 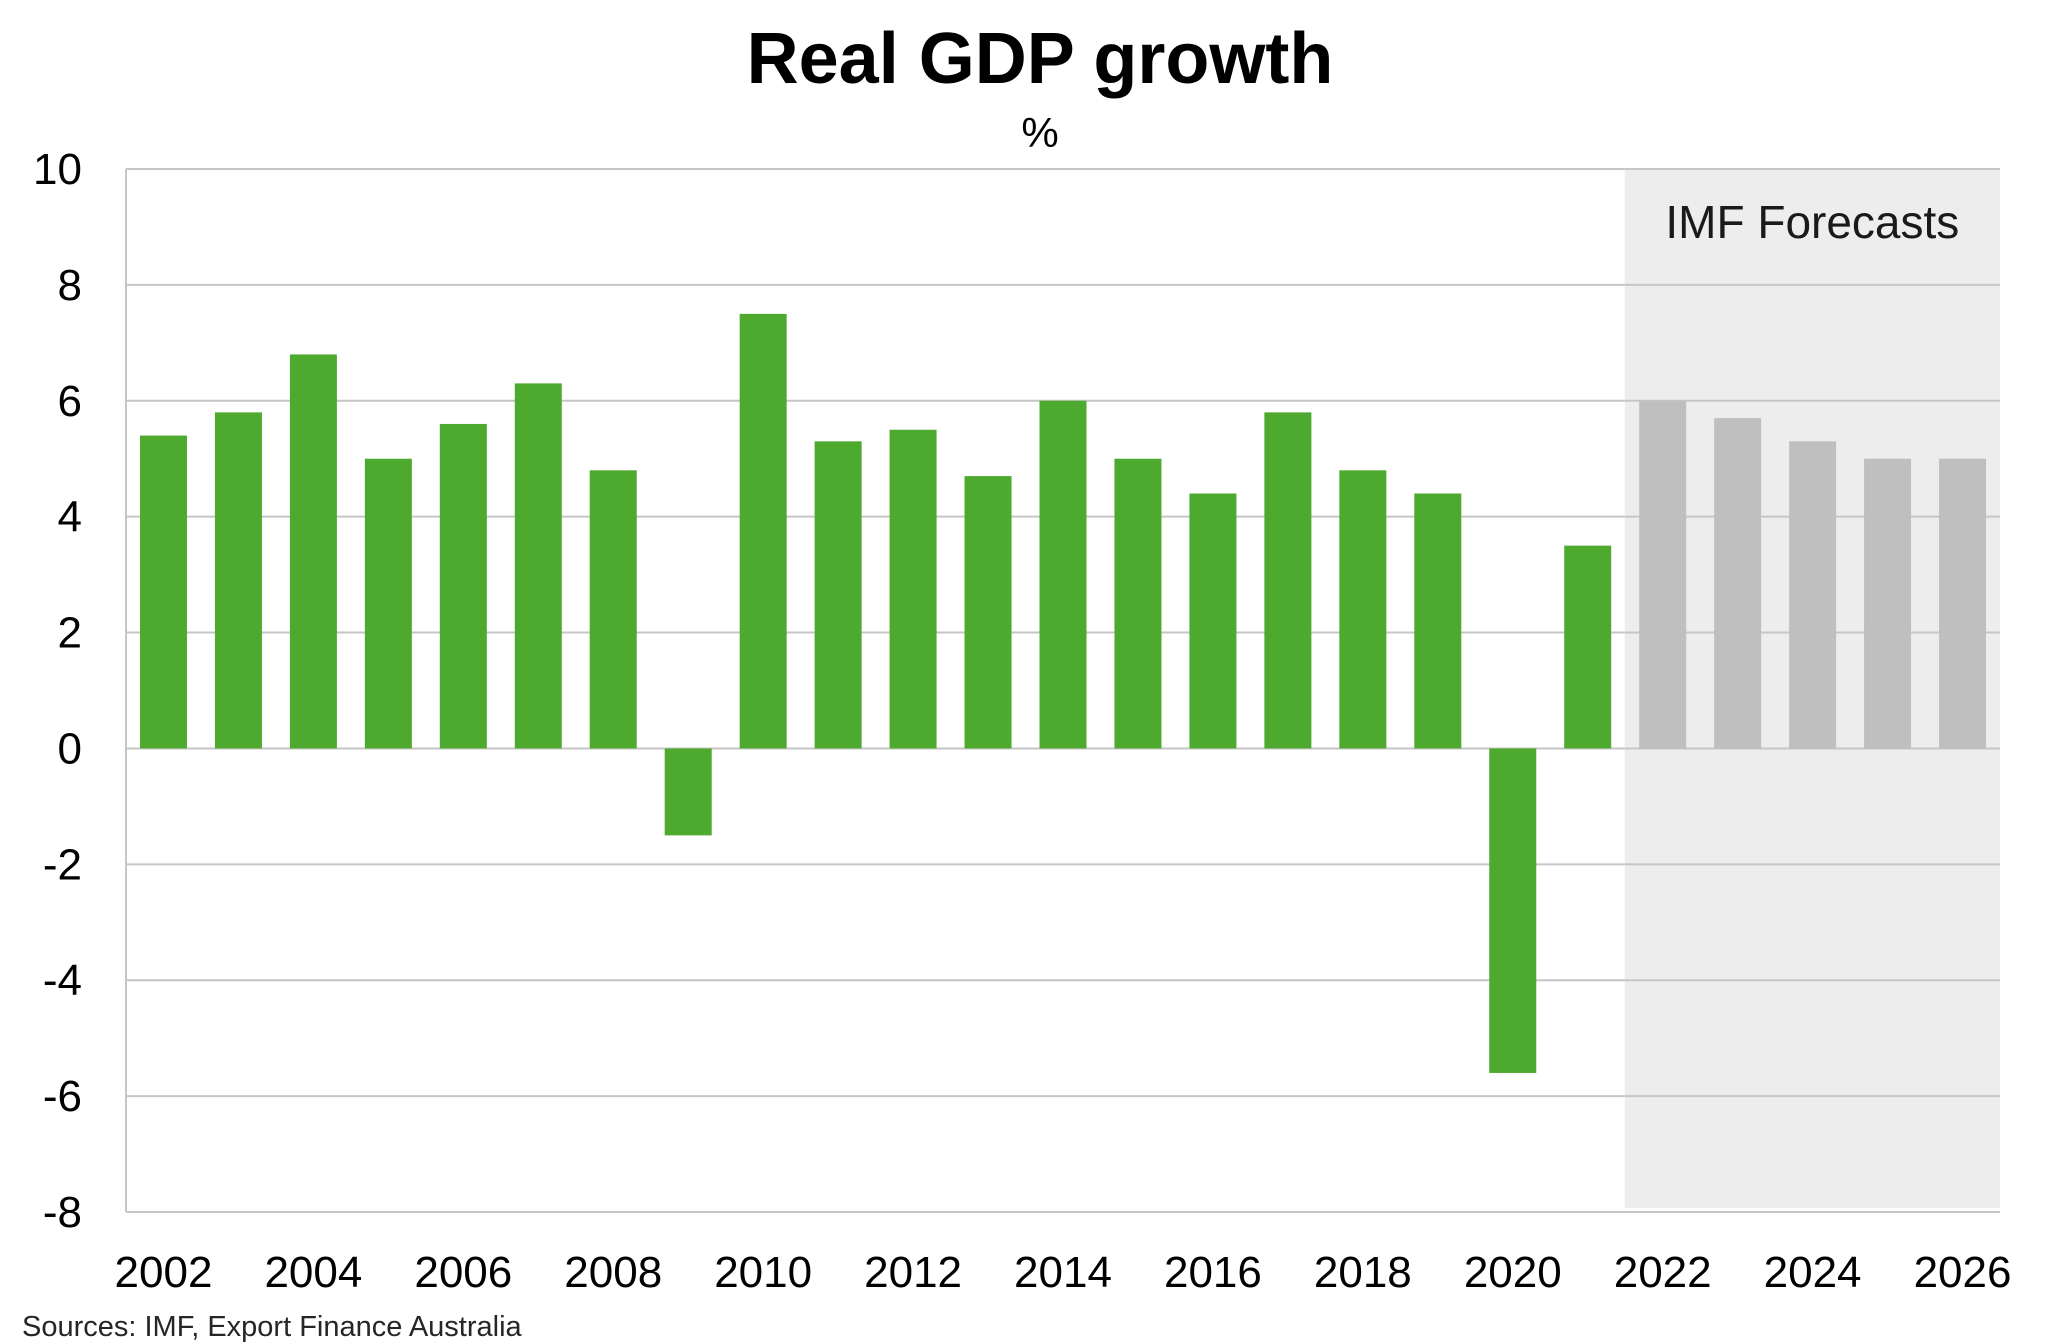 What do you see at coordinates (1138, 603) in the screenshot?
I see `bar-2015` at bounding box center [1138, 603].